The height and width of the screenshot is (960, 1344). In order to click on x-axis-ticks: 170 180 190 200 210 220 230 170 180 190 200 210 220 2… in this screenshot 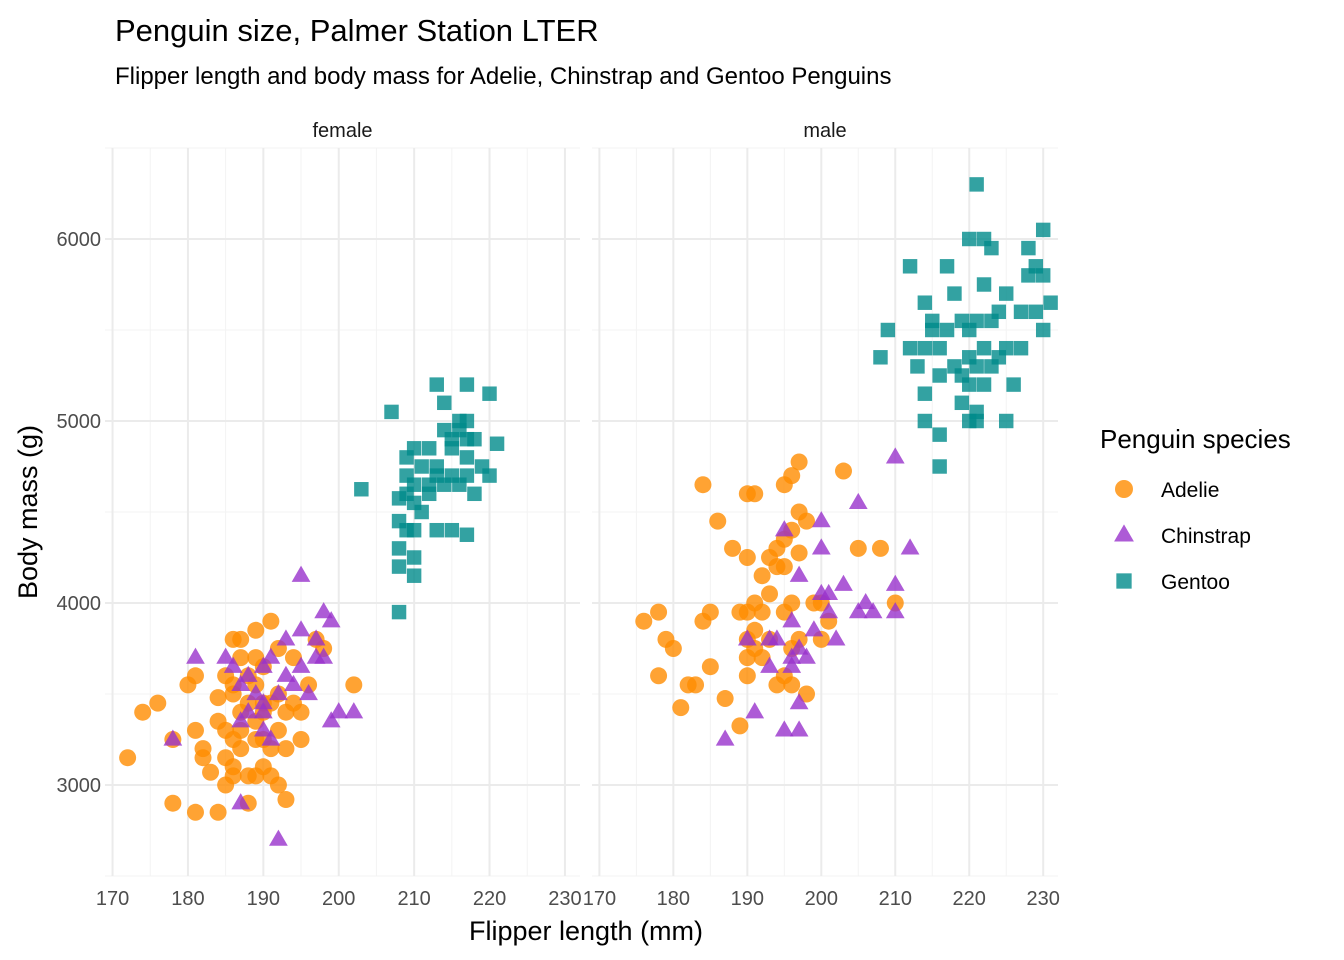, I will do `click(578, 899)`.